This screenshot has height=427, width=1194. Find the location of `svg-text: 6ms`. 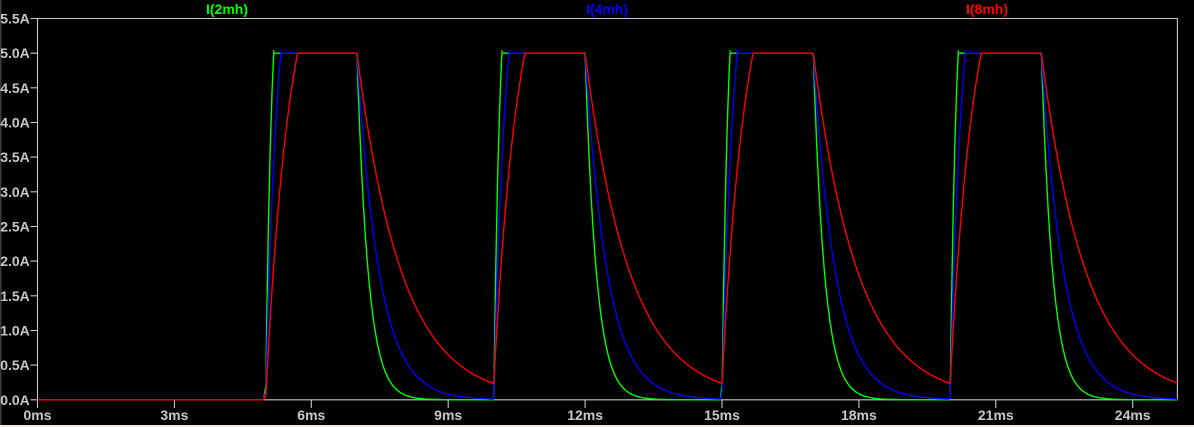

svg-text: 6ms is located at coordinates (311, 415).